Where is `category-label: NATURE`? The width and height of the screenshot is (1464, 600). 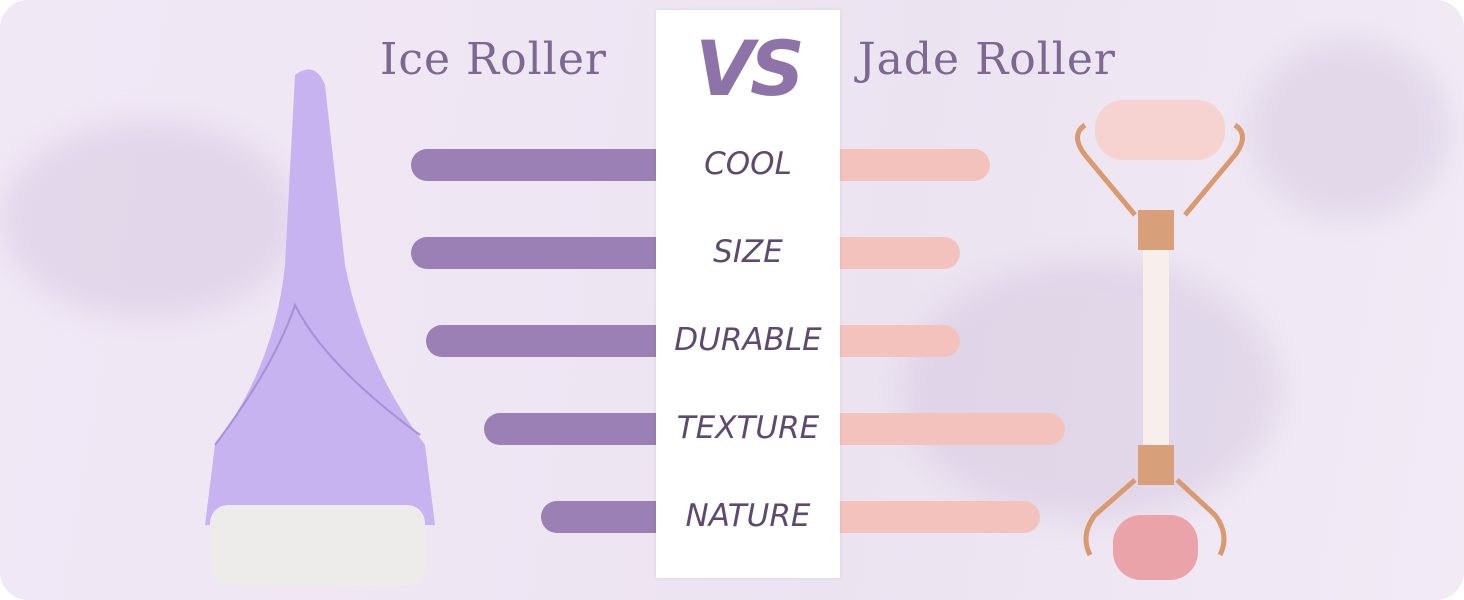 category-label: NATURE is located at coordinates (748, 516).